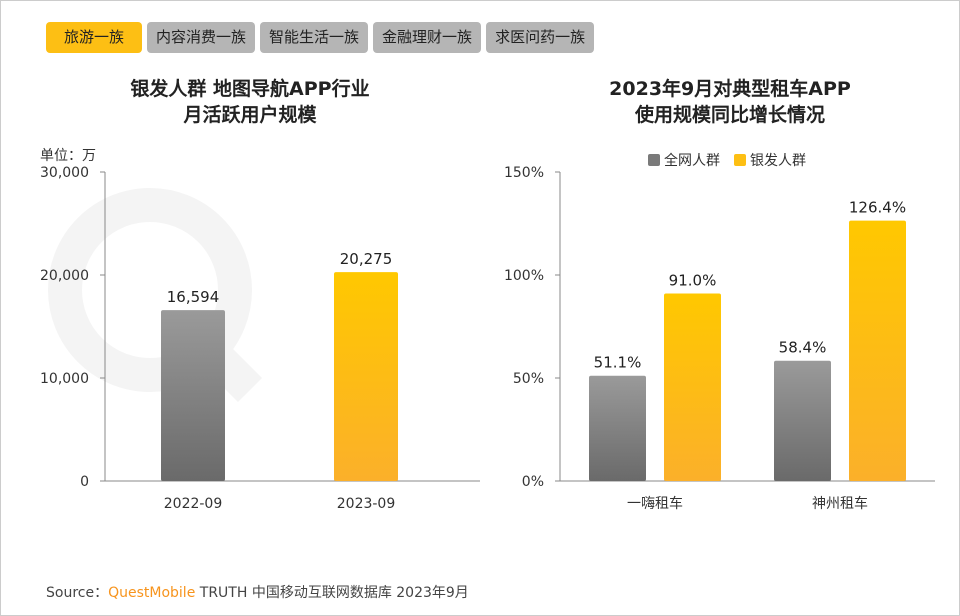 The height and width of the screenshot is (616, 960). What do you see at coordinates (693, 281) in the screenshot?
I see `bar-value-label: 91.0%` at bounding box center [693, 281].